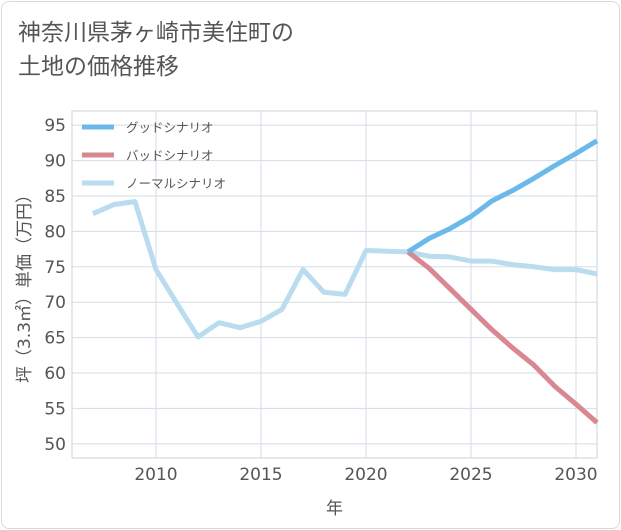 The image size is (621, 530). Describe the element at coordinates (170, 127) in the screenshot. I see `legend-label: グッドシナリオ` at that location.